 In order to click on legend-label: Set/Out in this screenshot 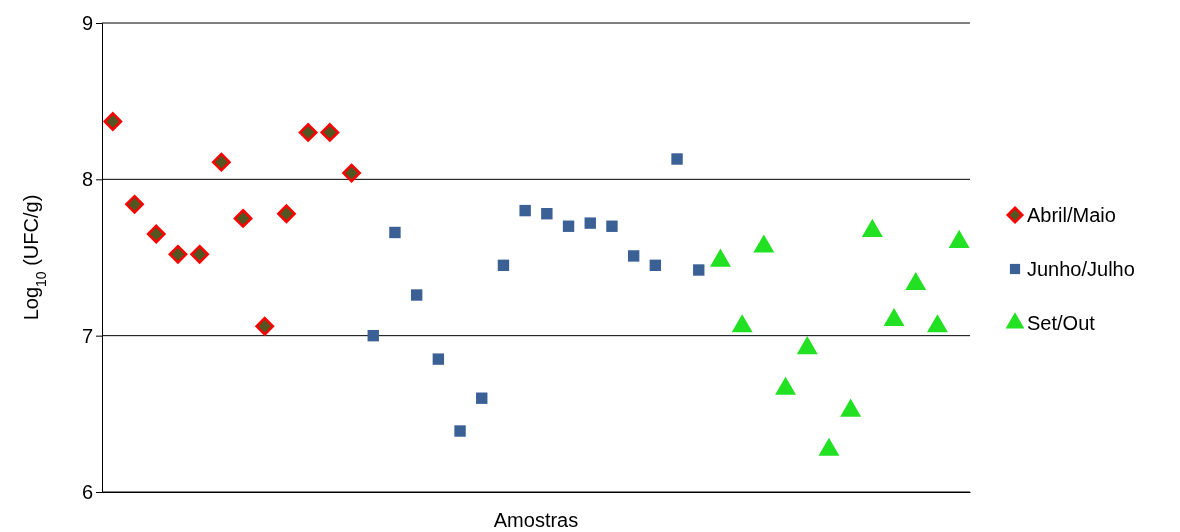, I will do `click(1061, 323)`.